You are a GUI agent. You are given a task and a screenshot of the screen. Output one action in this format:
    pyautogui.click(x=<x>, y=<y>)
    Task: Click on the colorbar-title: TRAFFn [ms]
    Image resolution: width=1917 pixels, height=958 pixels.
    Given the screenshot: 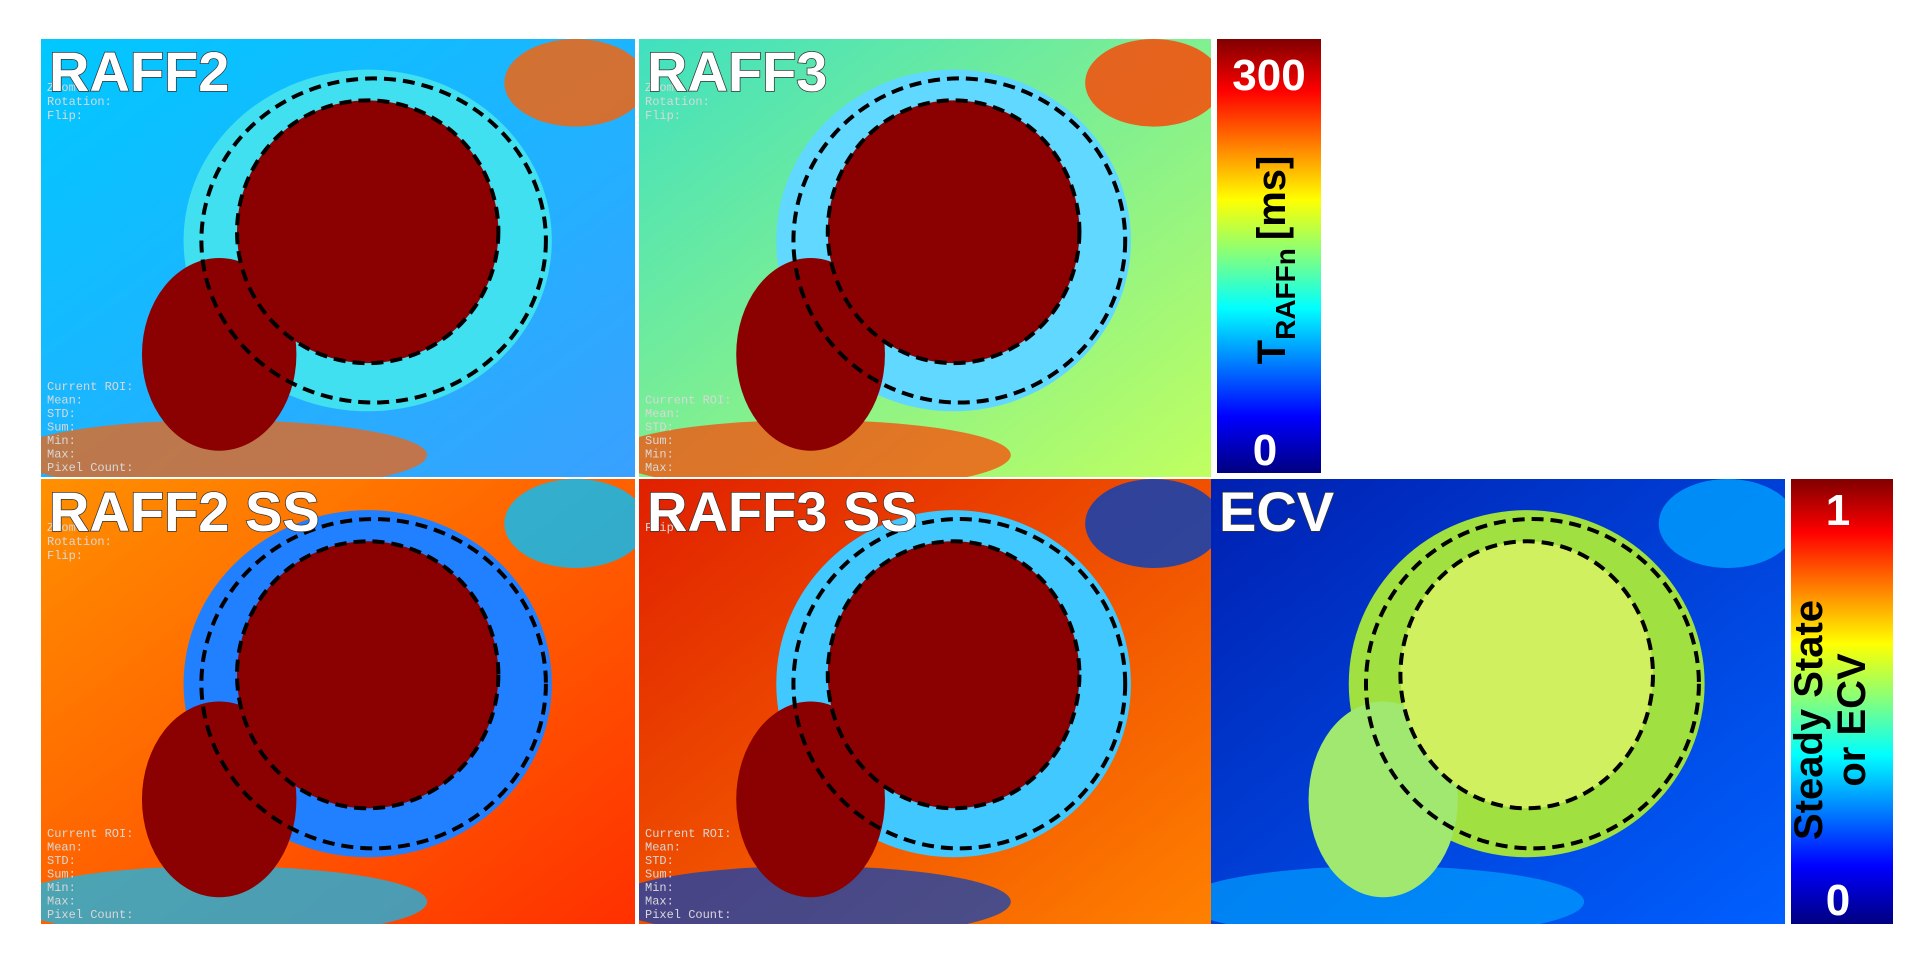 What is the action you would take?
    pyautogui.click(x=1275, y=260)
    